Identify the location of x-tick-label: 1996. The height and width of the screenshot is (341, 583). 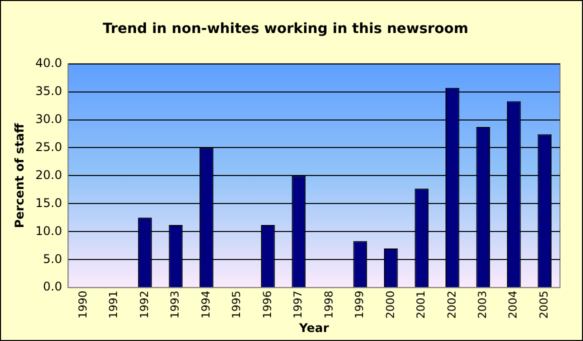
(267, 304).